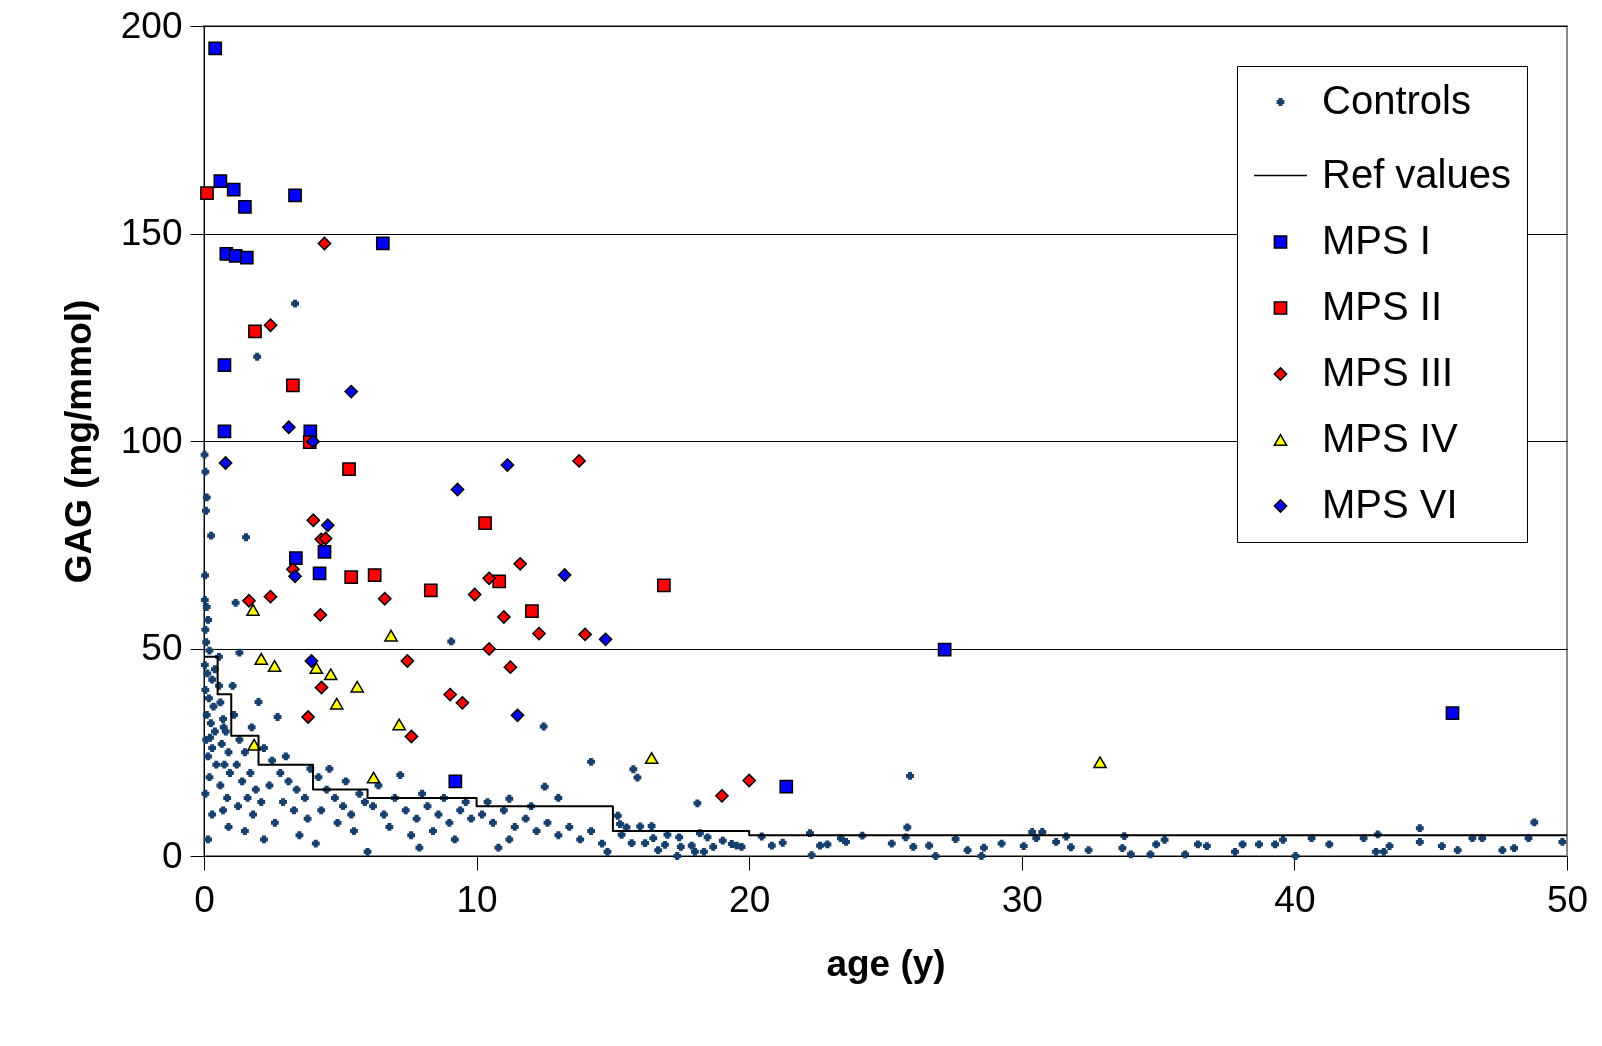  I want to click on y-axis-title: GAG (mg/mmol), so click(78, 441).